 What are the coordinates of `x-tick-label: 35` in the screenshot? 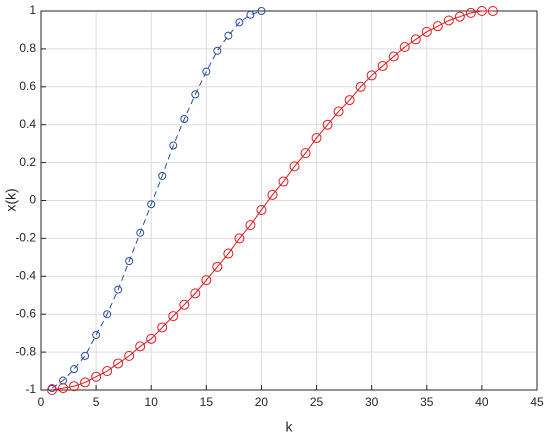 It's located at (427, 402).